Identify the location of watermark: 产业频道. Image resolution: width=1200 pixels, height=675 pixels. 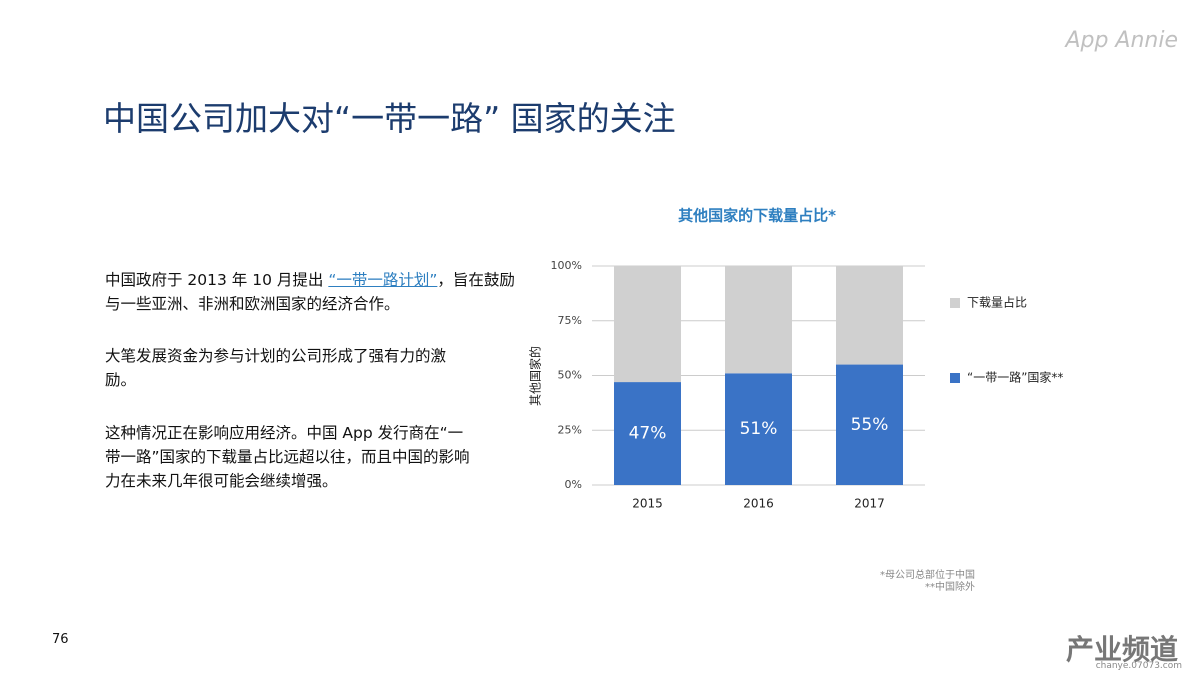
(1121, 649).